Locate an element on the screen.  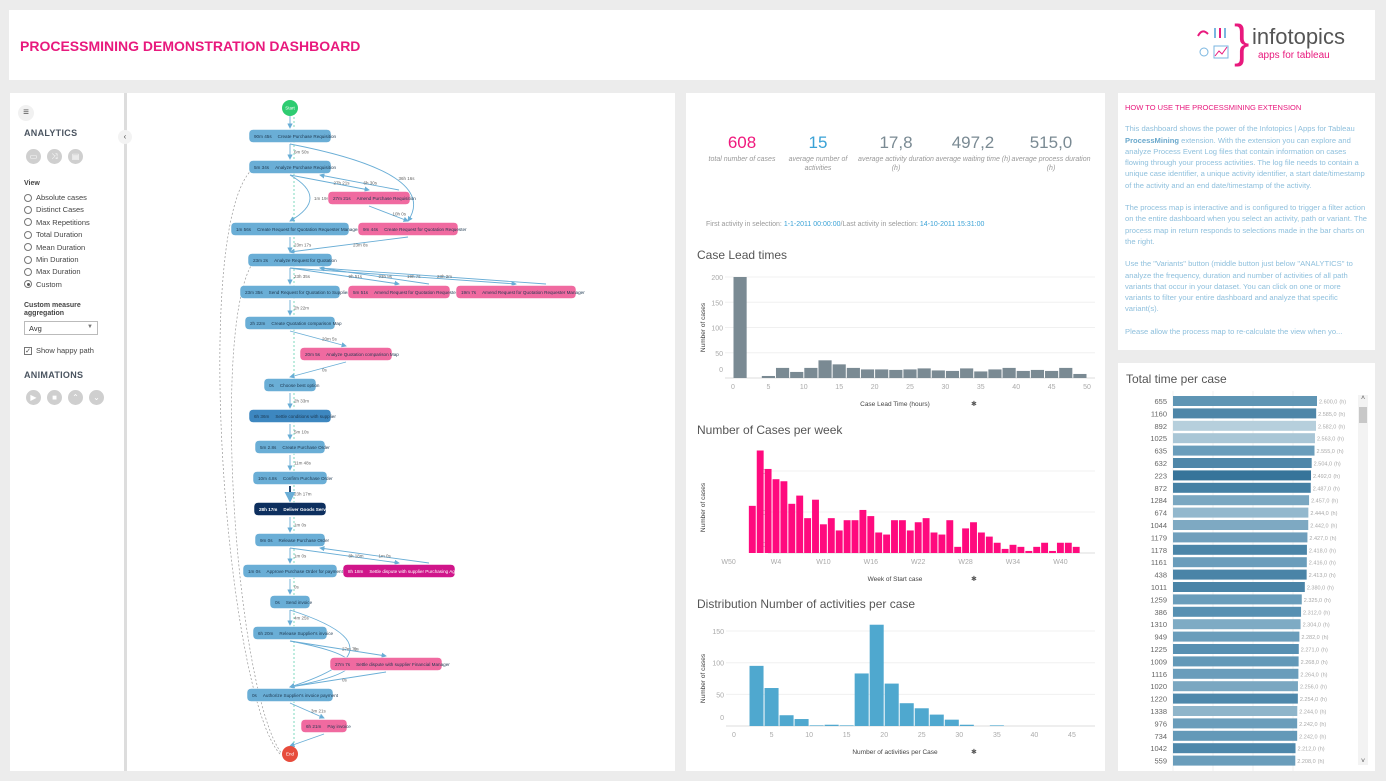
end-node: End is located at coordinates (290, 754).